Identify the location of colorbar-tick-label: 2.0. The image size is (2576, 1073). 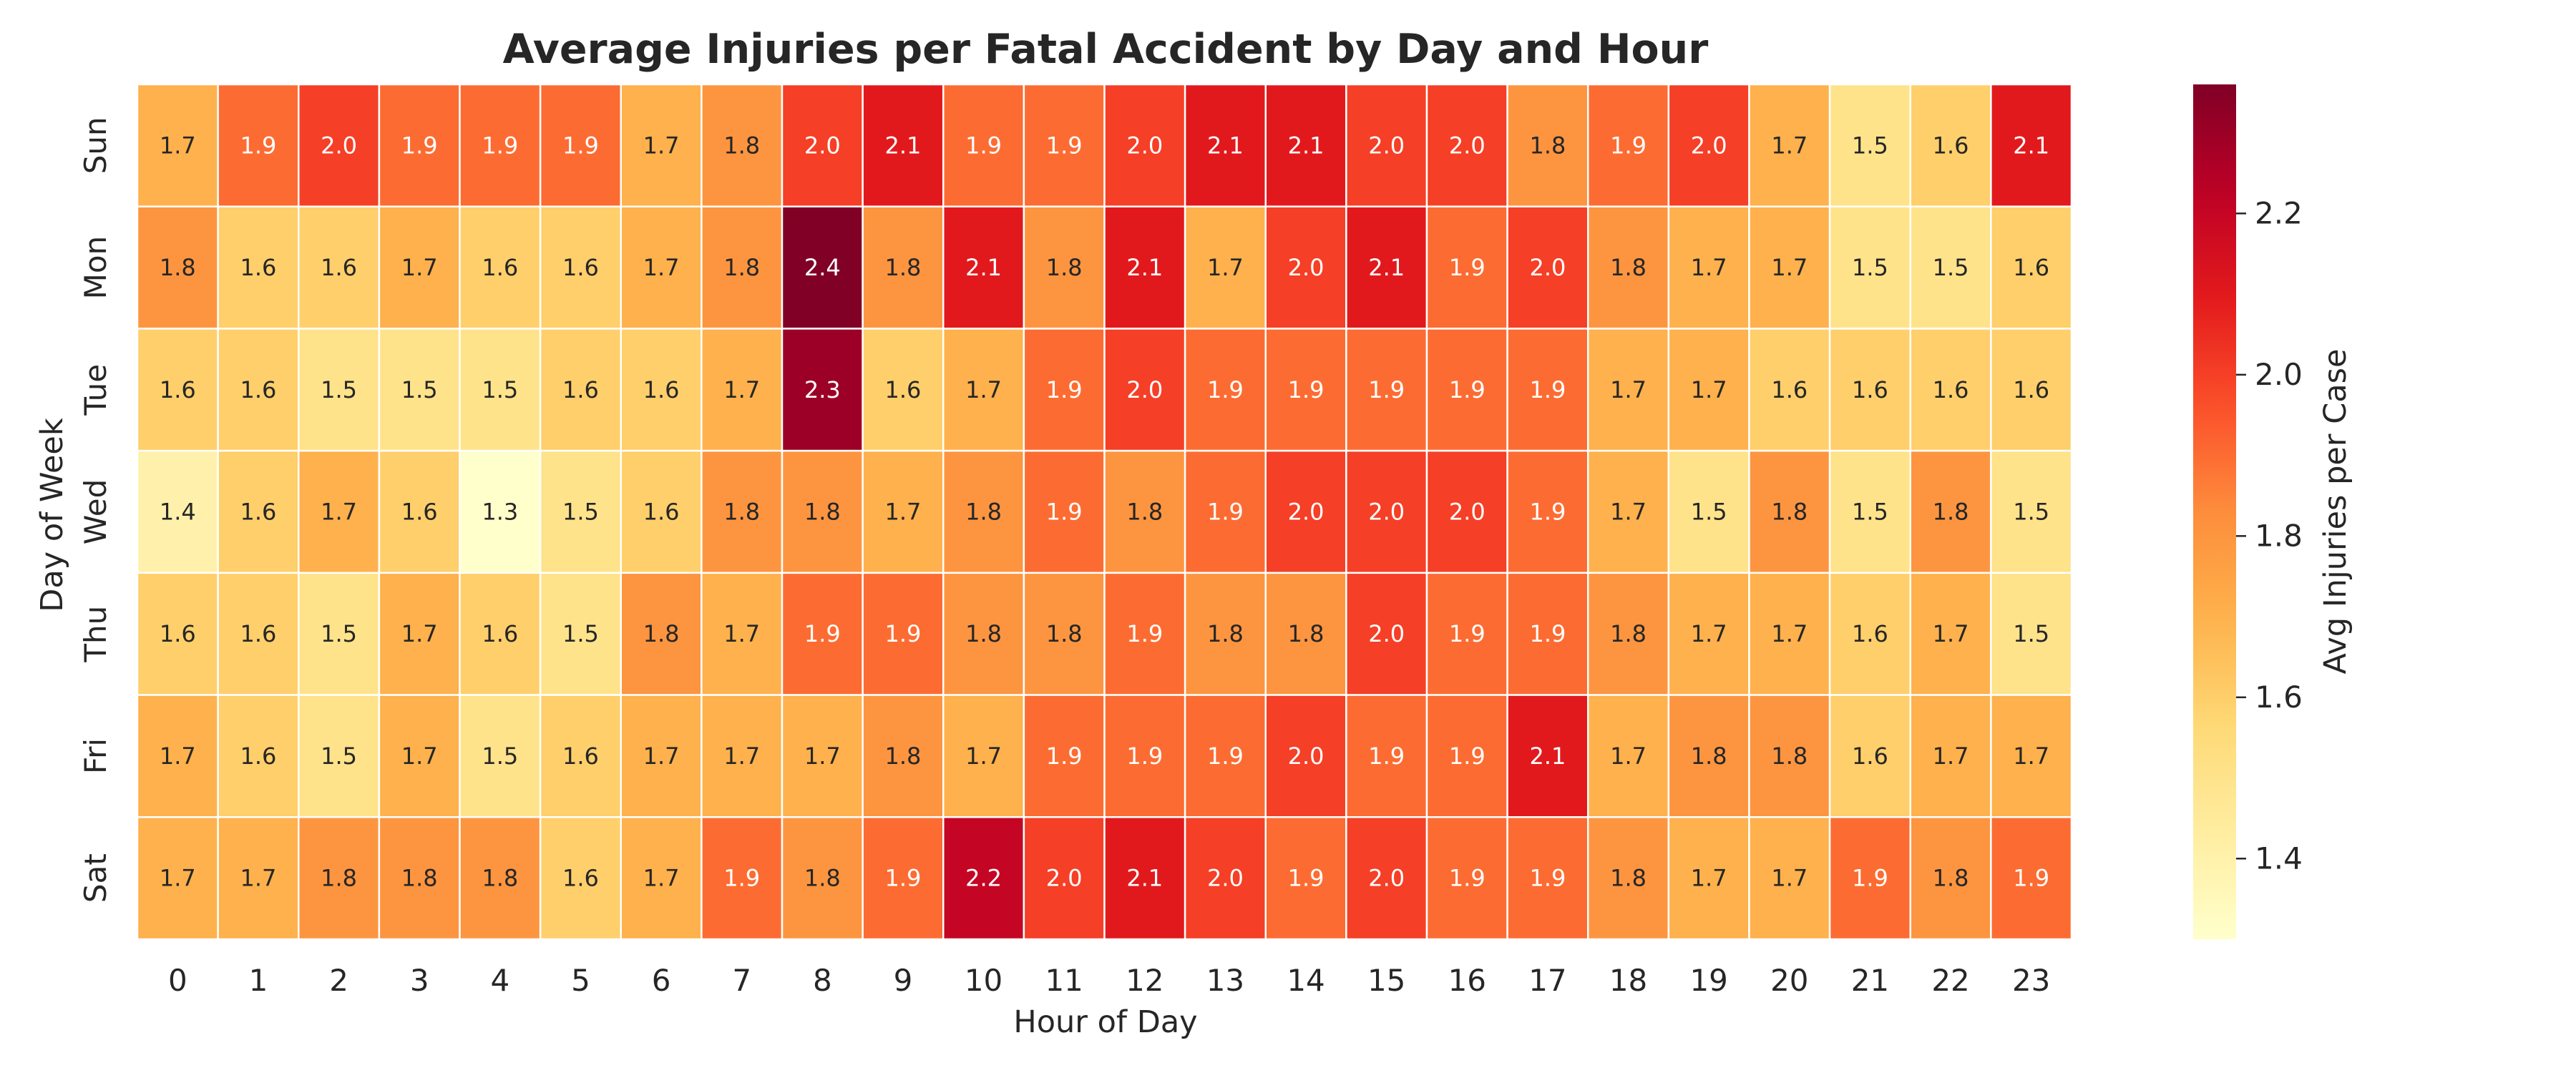
(2279, 375).